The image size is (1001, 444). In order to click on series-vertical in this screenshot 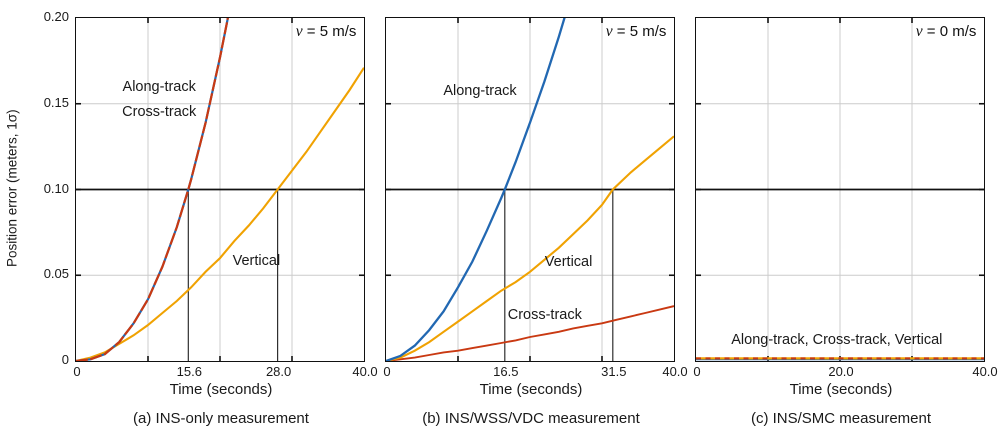, I will do `click(530, 248)`.